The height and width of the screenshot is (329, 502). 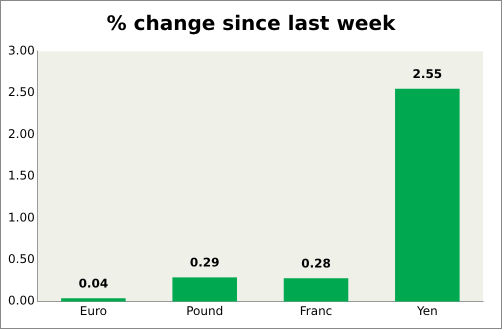 What do you see at coordinates (21, 92) in the screenshot?
I see `y-tick-label: 2.50` at bounding box center [21, 92].